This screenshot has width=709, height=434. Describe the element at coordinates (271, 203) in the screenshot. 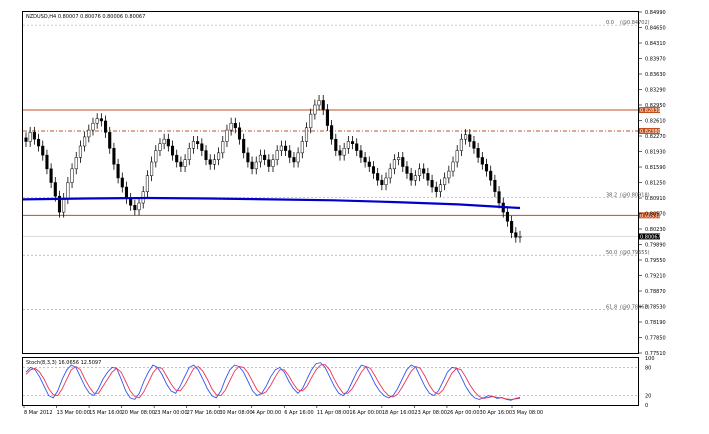

I see `moving-average-path` at that location.